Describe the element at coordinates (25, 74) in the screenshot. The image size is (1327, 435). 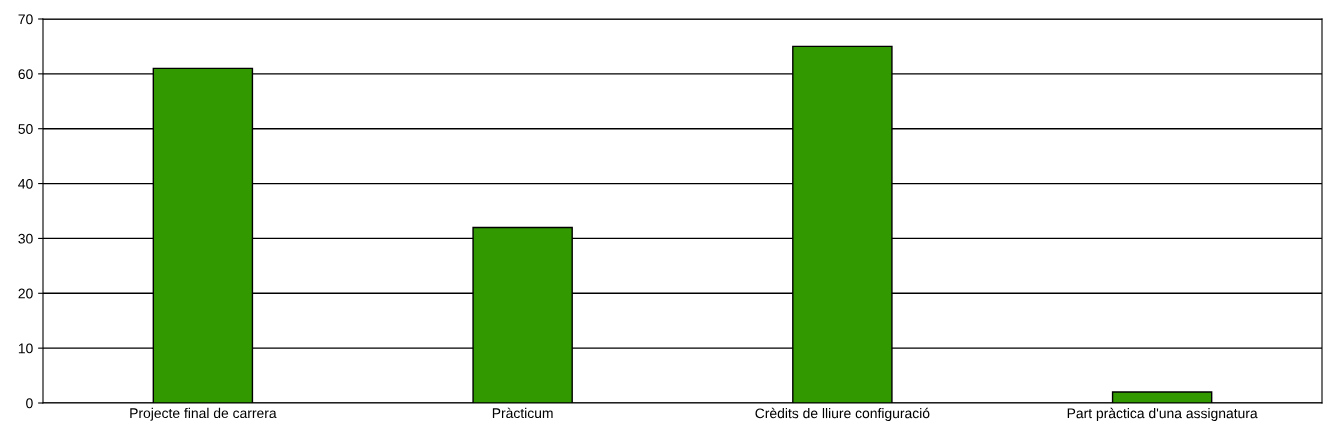
I see `y-tick-label: 60` at that location.